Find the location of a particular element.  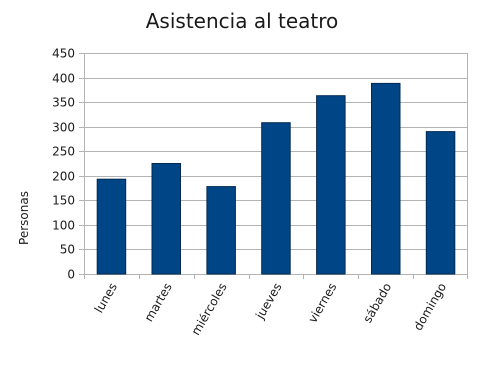

y-axis-label: Personas is located at coordinates (24, 218).